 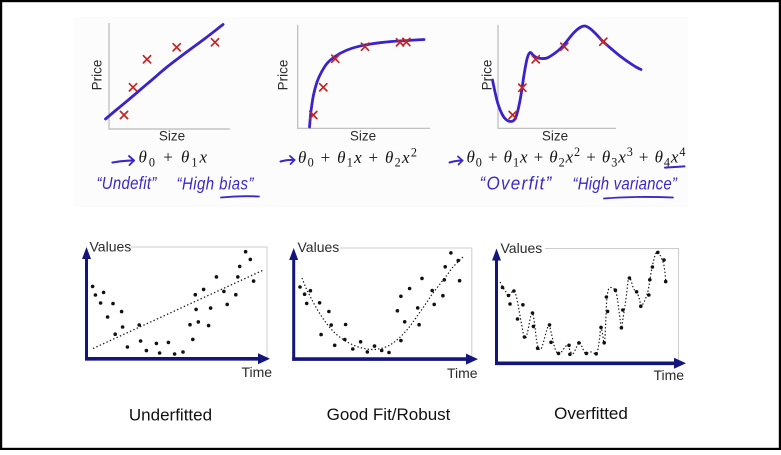 What do you see at coordinates (174, 159) in the screenshot?
I see `svg-text: θ0​ + θ1​x` at bounding box center [174, 159].